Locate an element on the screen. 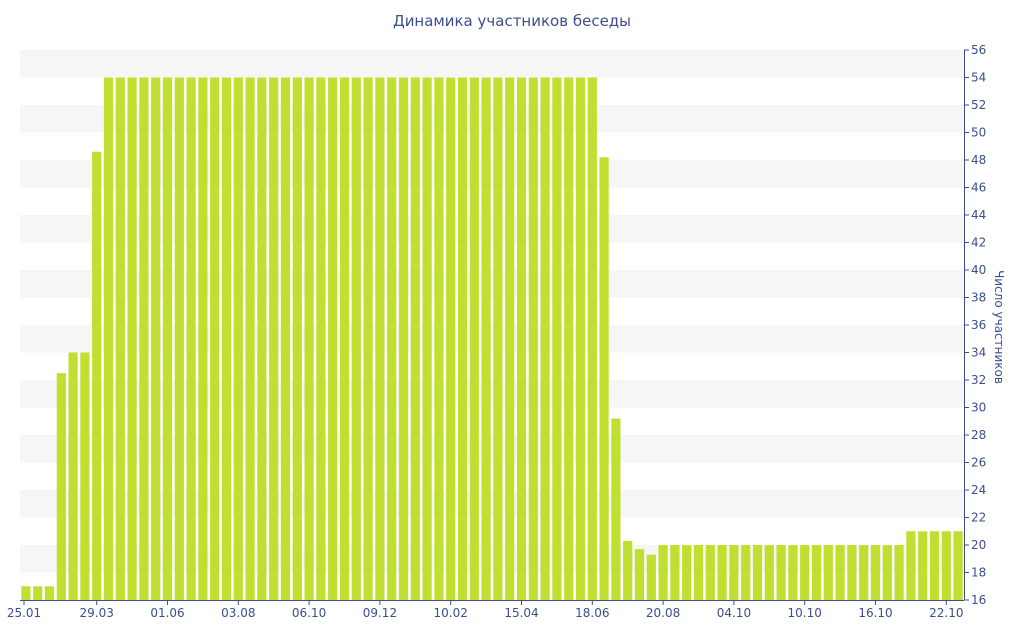 The width and height of the screenshot is (1024, 640). x-tick-label: 20.08 is located at coordinates (663, 613).